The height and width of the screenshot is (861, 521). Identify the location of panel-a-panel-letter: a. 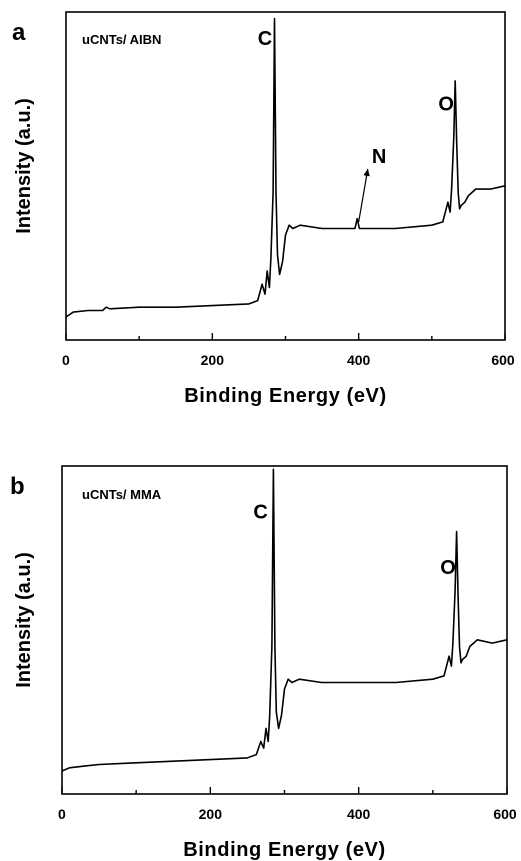
(19, 32).